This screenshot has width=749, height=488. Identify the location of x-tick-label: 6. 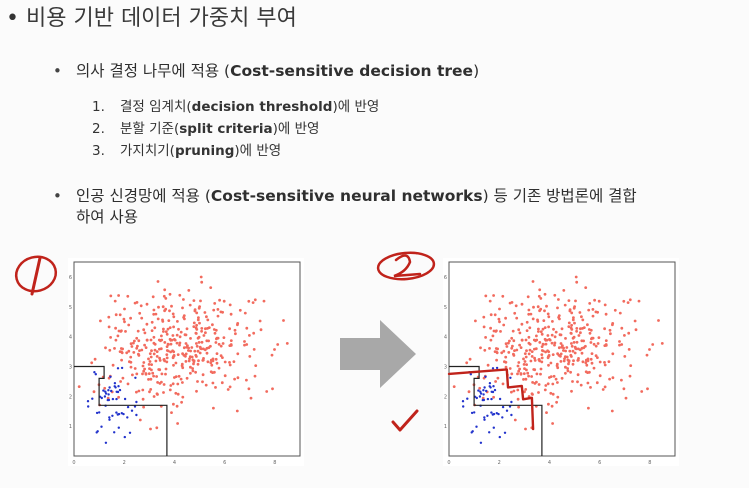
(224, 463).